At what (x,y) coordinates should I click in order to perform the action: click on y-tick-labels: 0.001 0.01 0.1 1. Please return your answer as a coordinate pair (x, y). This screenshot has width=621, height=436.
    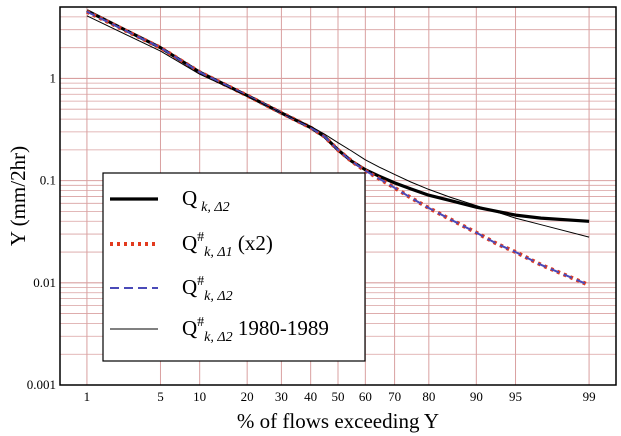
    Looking at the image, I should click on (41, 231).